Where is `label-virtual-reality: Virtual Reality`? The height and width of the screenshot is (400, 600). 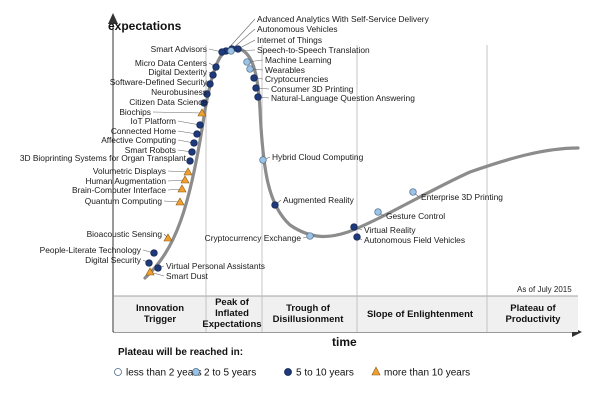
label-virtual-reality: Virtual Reality is located at coordinates (390, 230).